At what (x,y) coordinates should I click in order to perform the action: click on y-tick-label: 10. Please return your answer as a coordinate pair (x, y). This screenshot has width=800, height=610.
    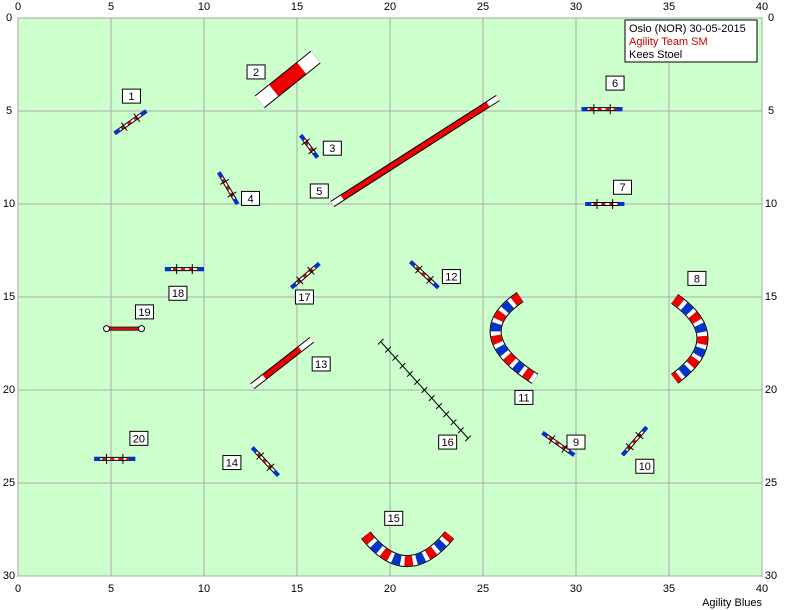
    Looking at the image, I should click on (9, 204).